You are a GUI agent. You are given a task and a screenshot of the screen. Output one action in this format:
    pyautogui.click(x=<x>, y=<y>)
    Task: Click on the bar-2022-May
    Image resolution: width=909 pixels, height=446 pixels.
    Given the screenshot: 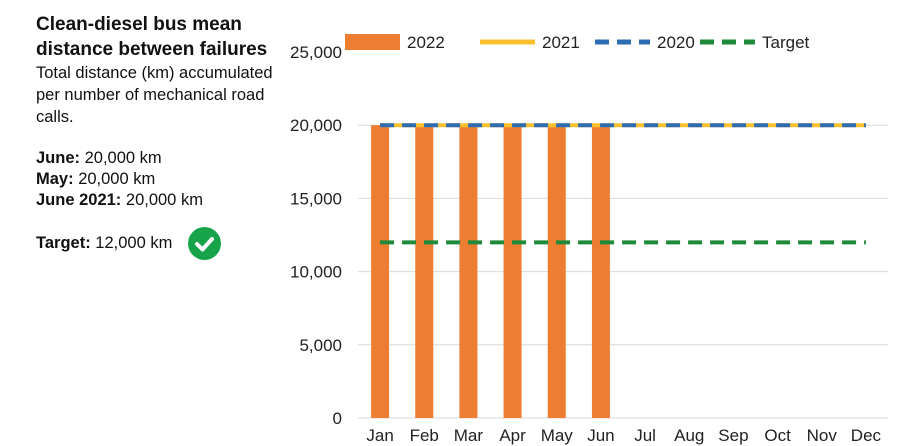 What is the action you would take?
    pyautogui.click(x=556, y=271)
    